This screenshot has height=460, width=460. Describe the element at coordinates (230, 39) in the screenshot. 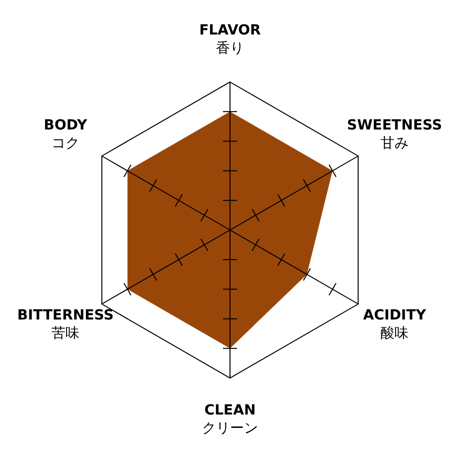

I see `spoke-label: FLAVOR 香り` at that location.